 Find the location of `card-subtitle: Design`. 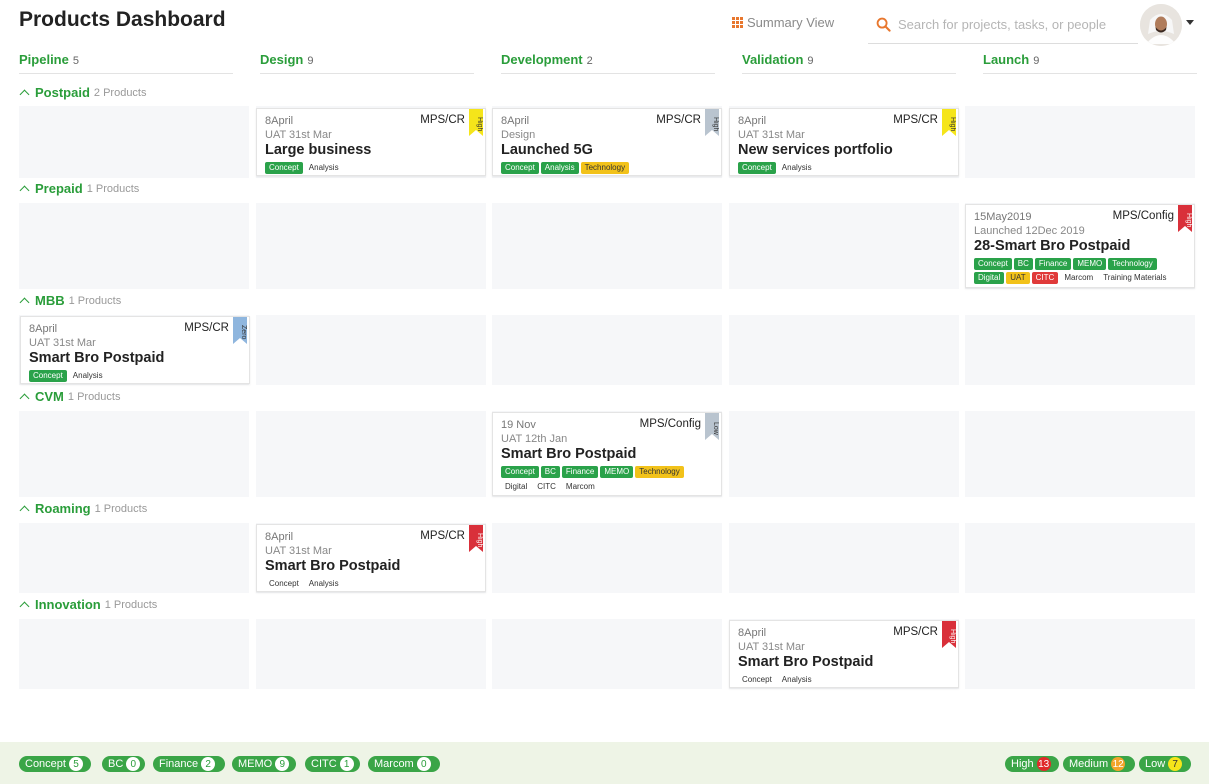

card-subtitle: Design is located at coordinates (518, 135).